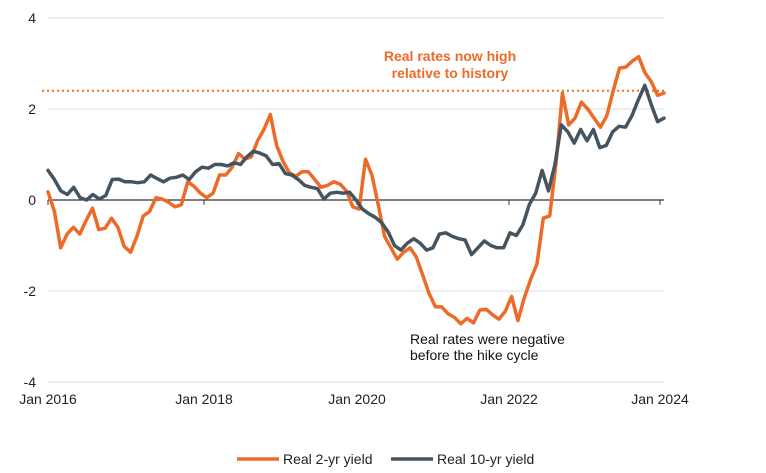 Image resolution: width=766 pixels, height=473 pixels. I want to click on y-axis-labels: 4 2 0 -2 -4, so click(30, 200).